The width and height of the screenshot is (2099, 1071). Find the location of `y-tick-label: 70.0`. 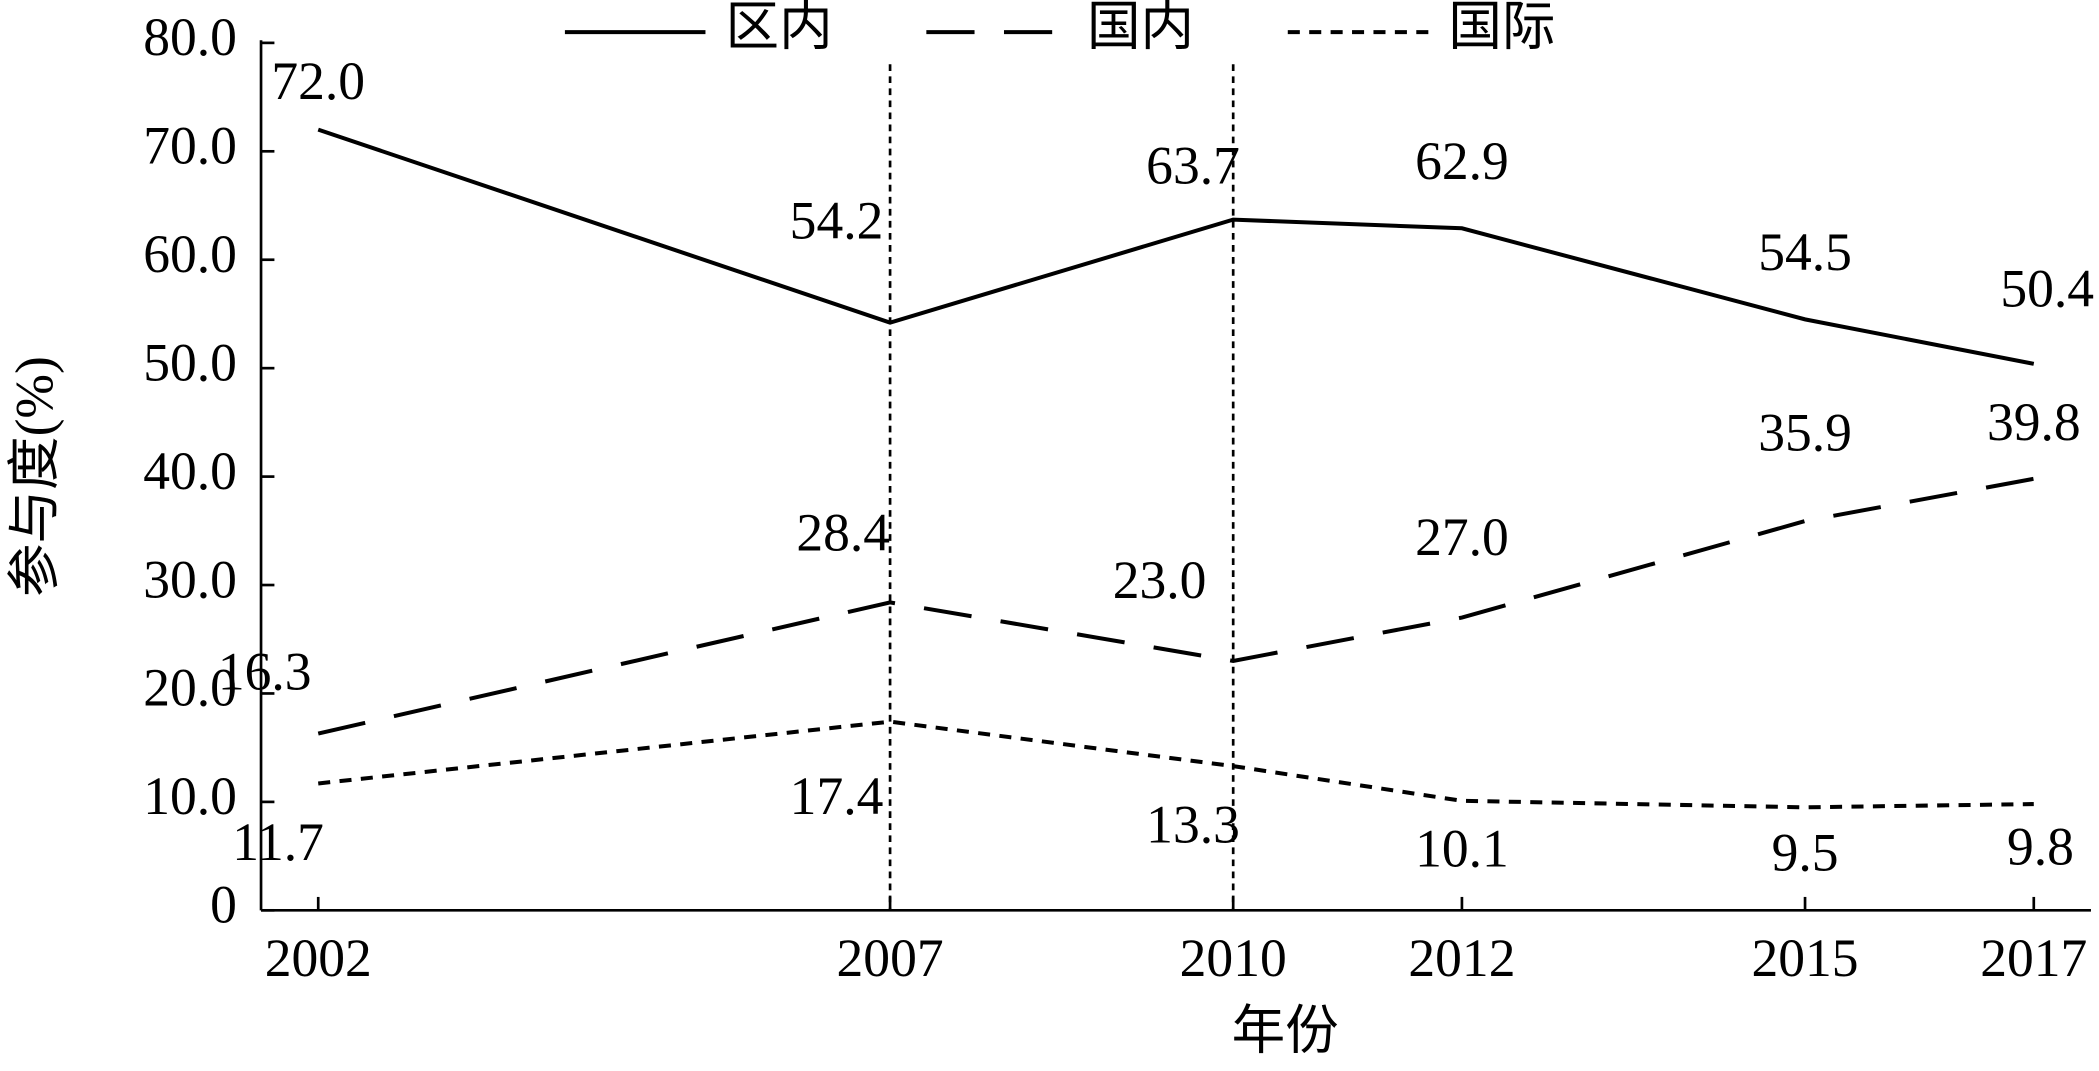

y-tick-label: 70.0 is located at coordinates (190, 146).